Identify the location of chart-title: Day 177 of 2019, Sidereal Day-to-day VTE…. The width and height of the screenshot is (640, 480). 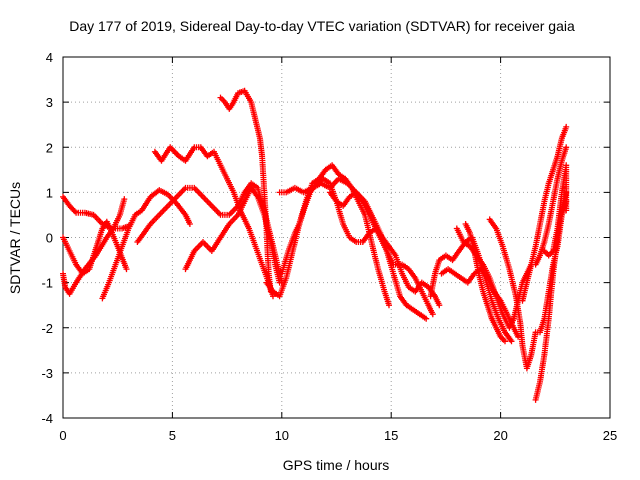
(322, 26).